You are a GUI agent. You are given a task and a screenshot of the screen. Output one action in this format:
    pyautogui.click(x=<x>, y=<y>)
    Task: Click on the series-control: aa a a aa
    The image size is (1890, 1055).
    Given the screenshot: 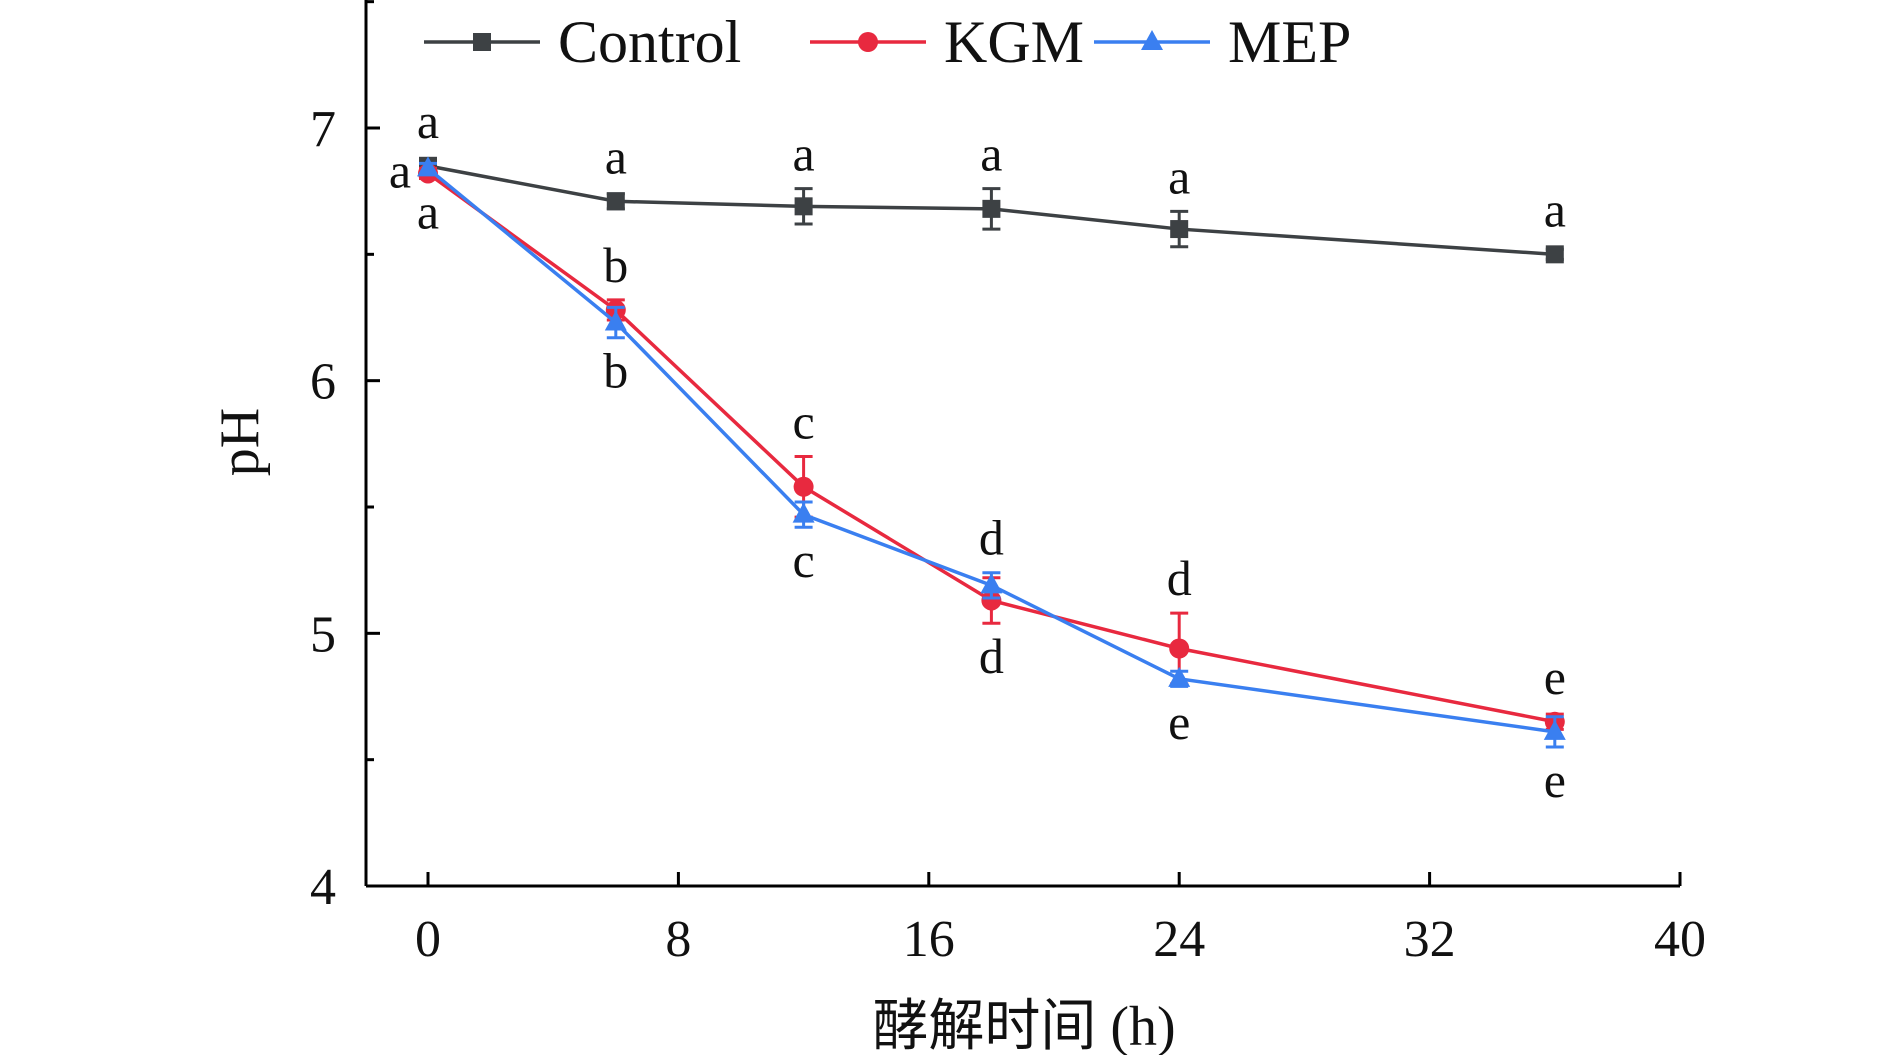 What is the action you would take?
    pyautogui.click(x=991, y=178)
    